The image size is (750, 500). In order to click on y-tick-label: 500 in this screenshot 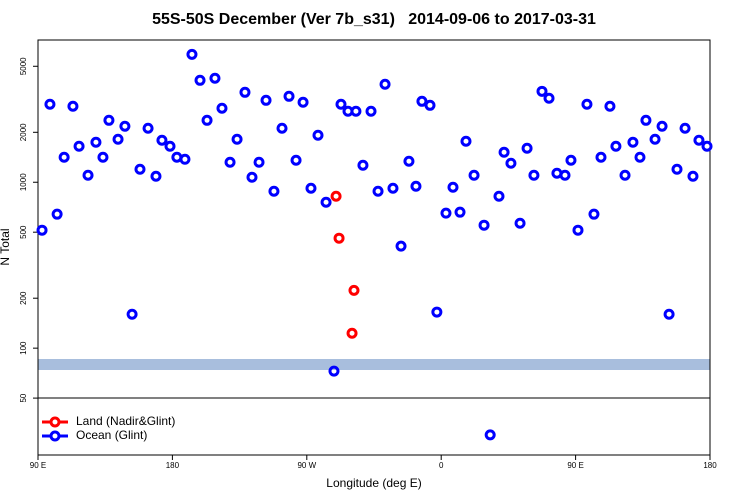, I will do `click(23, 232)`.